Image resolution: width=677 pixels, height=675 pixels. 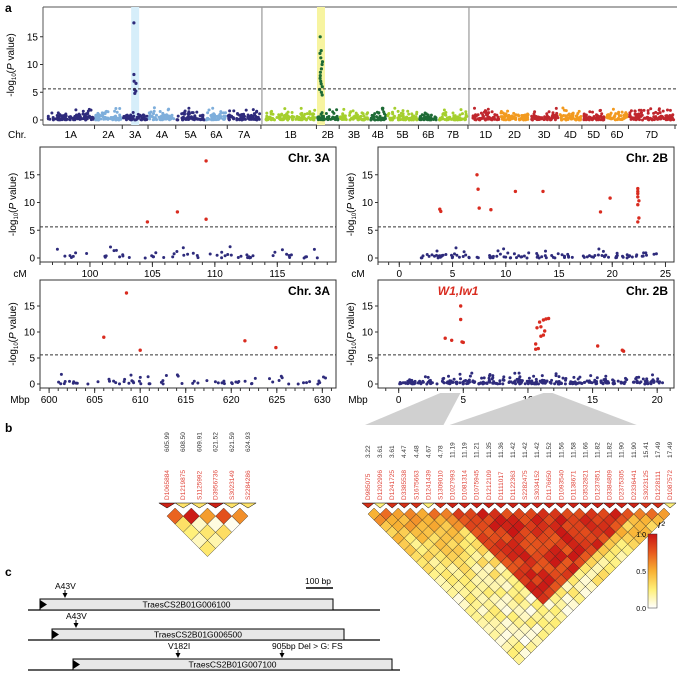 What do you see at coordinates (465, 485) in the screenshot?
I see `marker-name: D1081314` at bounding box center [465, 485].